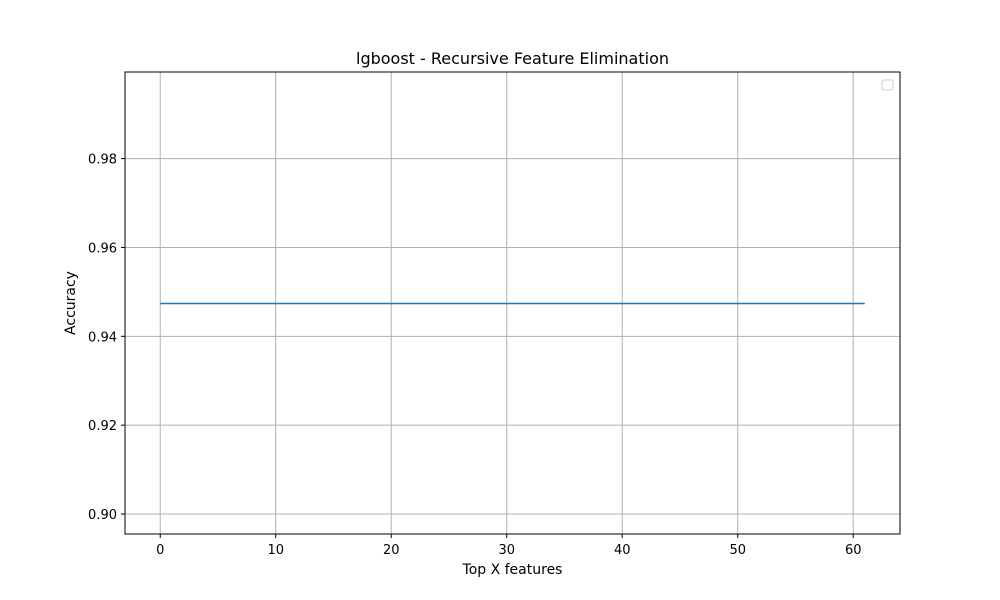 This screenshot has width=1000, height=600. I want to click on x-tick-label: 20, so click(391, 550).